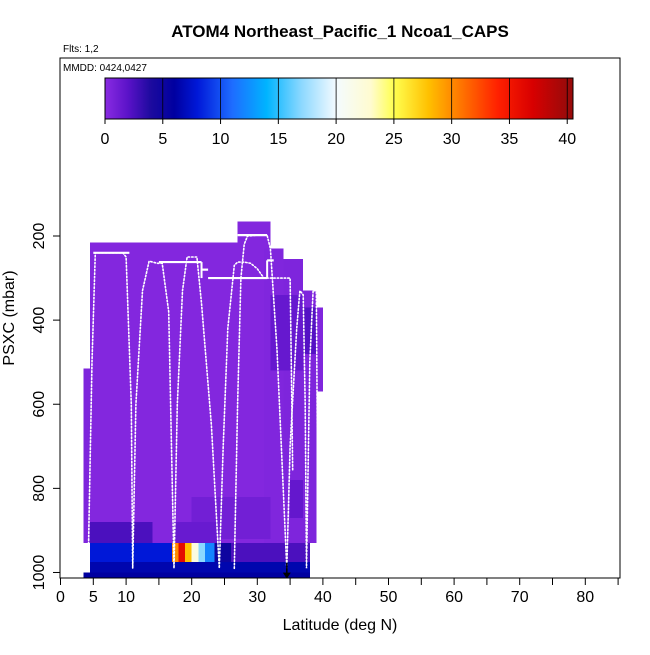  I want to click on x-tick-label: 20, so click(192, 597).